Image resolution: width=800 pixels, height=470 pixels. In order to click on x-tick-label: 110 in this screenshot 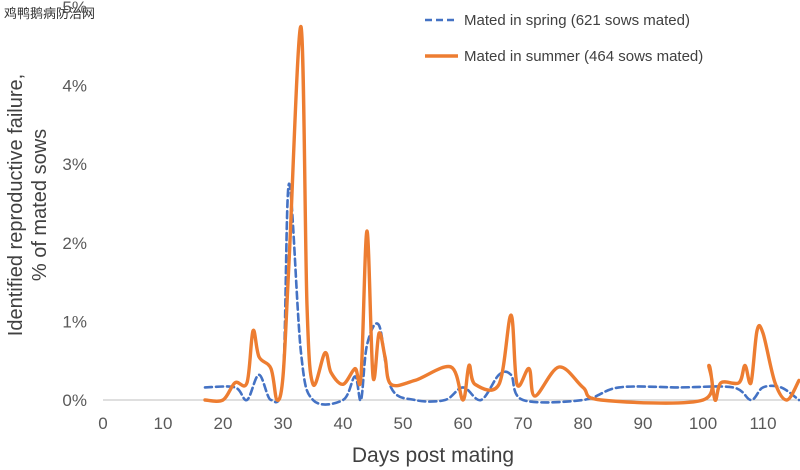, I will do `click(762, 423)`.